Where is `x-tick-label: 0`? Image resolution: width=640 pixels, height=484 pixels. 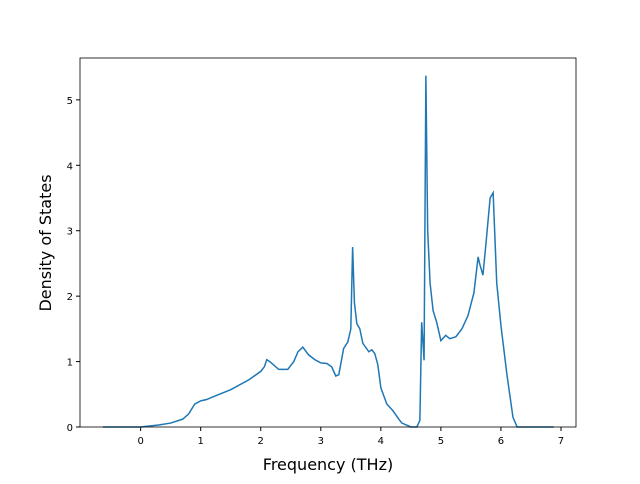 x-tick-label: 0 is located at coordinates (140, 441).